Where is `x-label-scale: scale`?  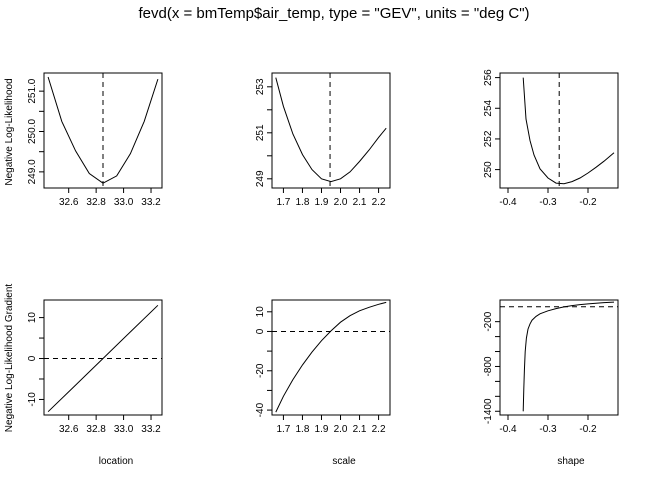 x-label-scale: scale is located at coordinates (344, 461).